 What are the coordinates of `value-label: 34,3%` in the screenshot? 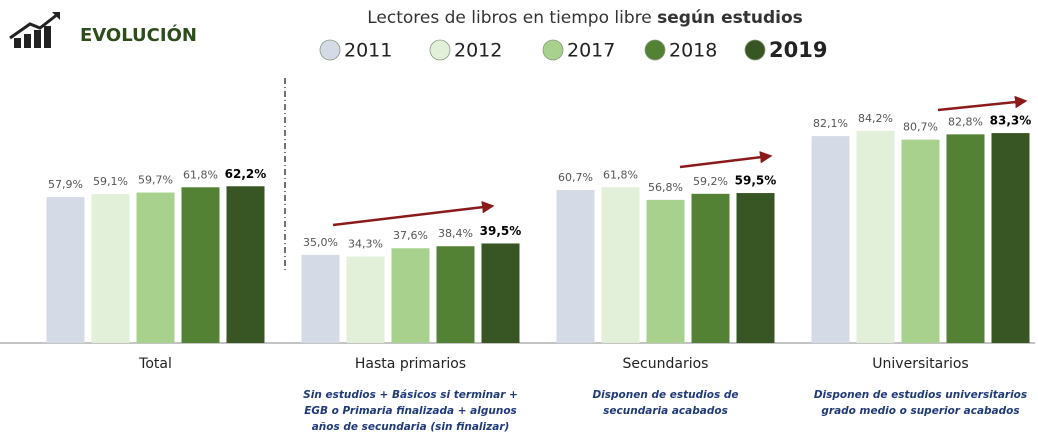 It's located at (365, 244).